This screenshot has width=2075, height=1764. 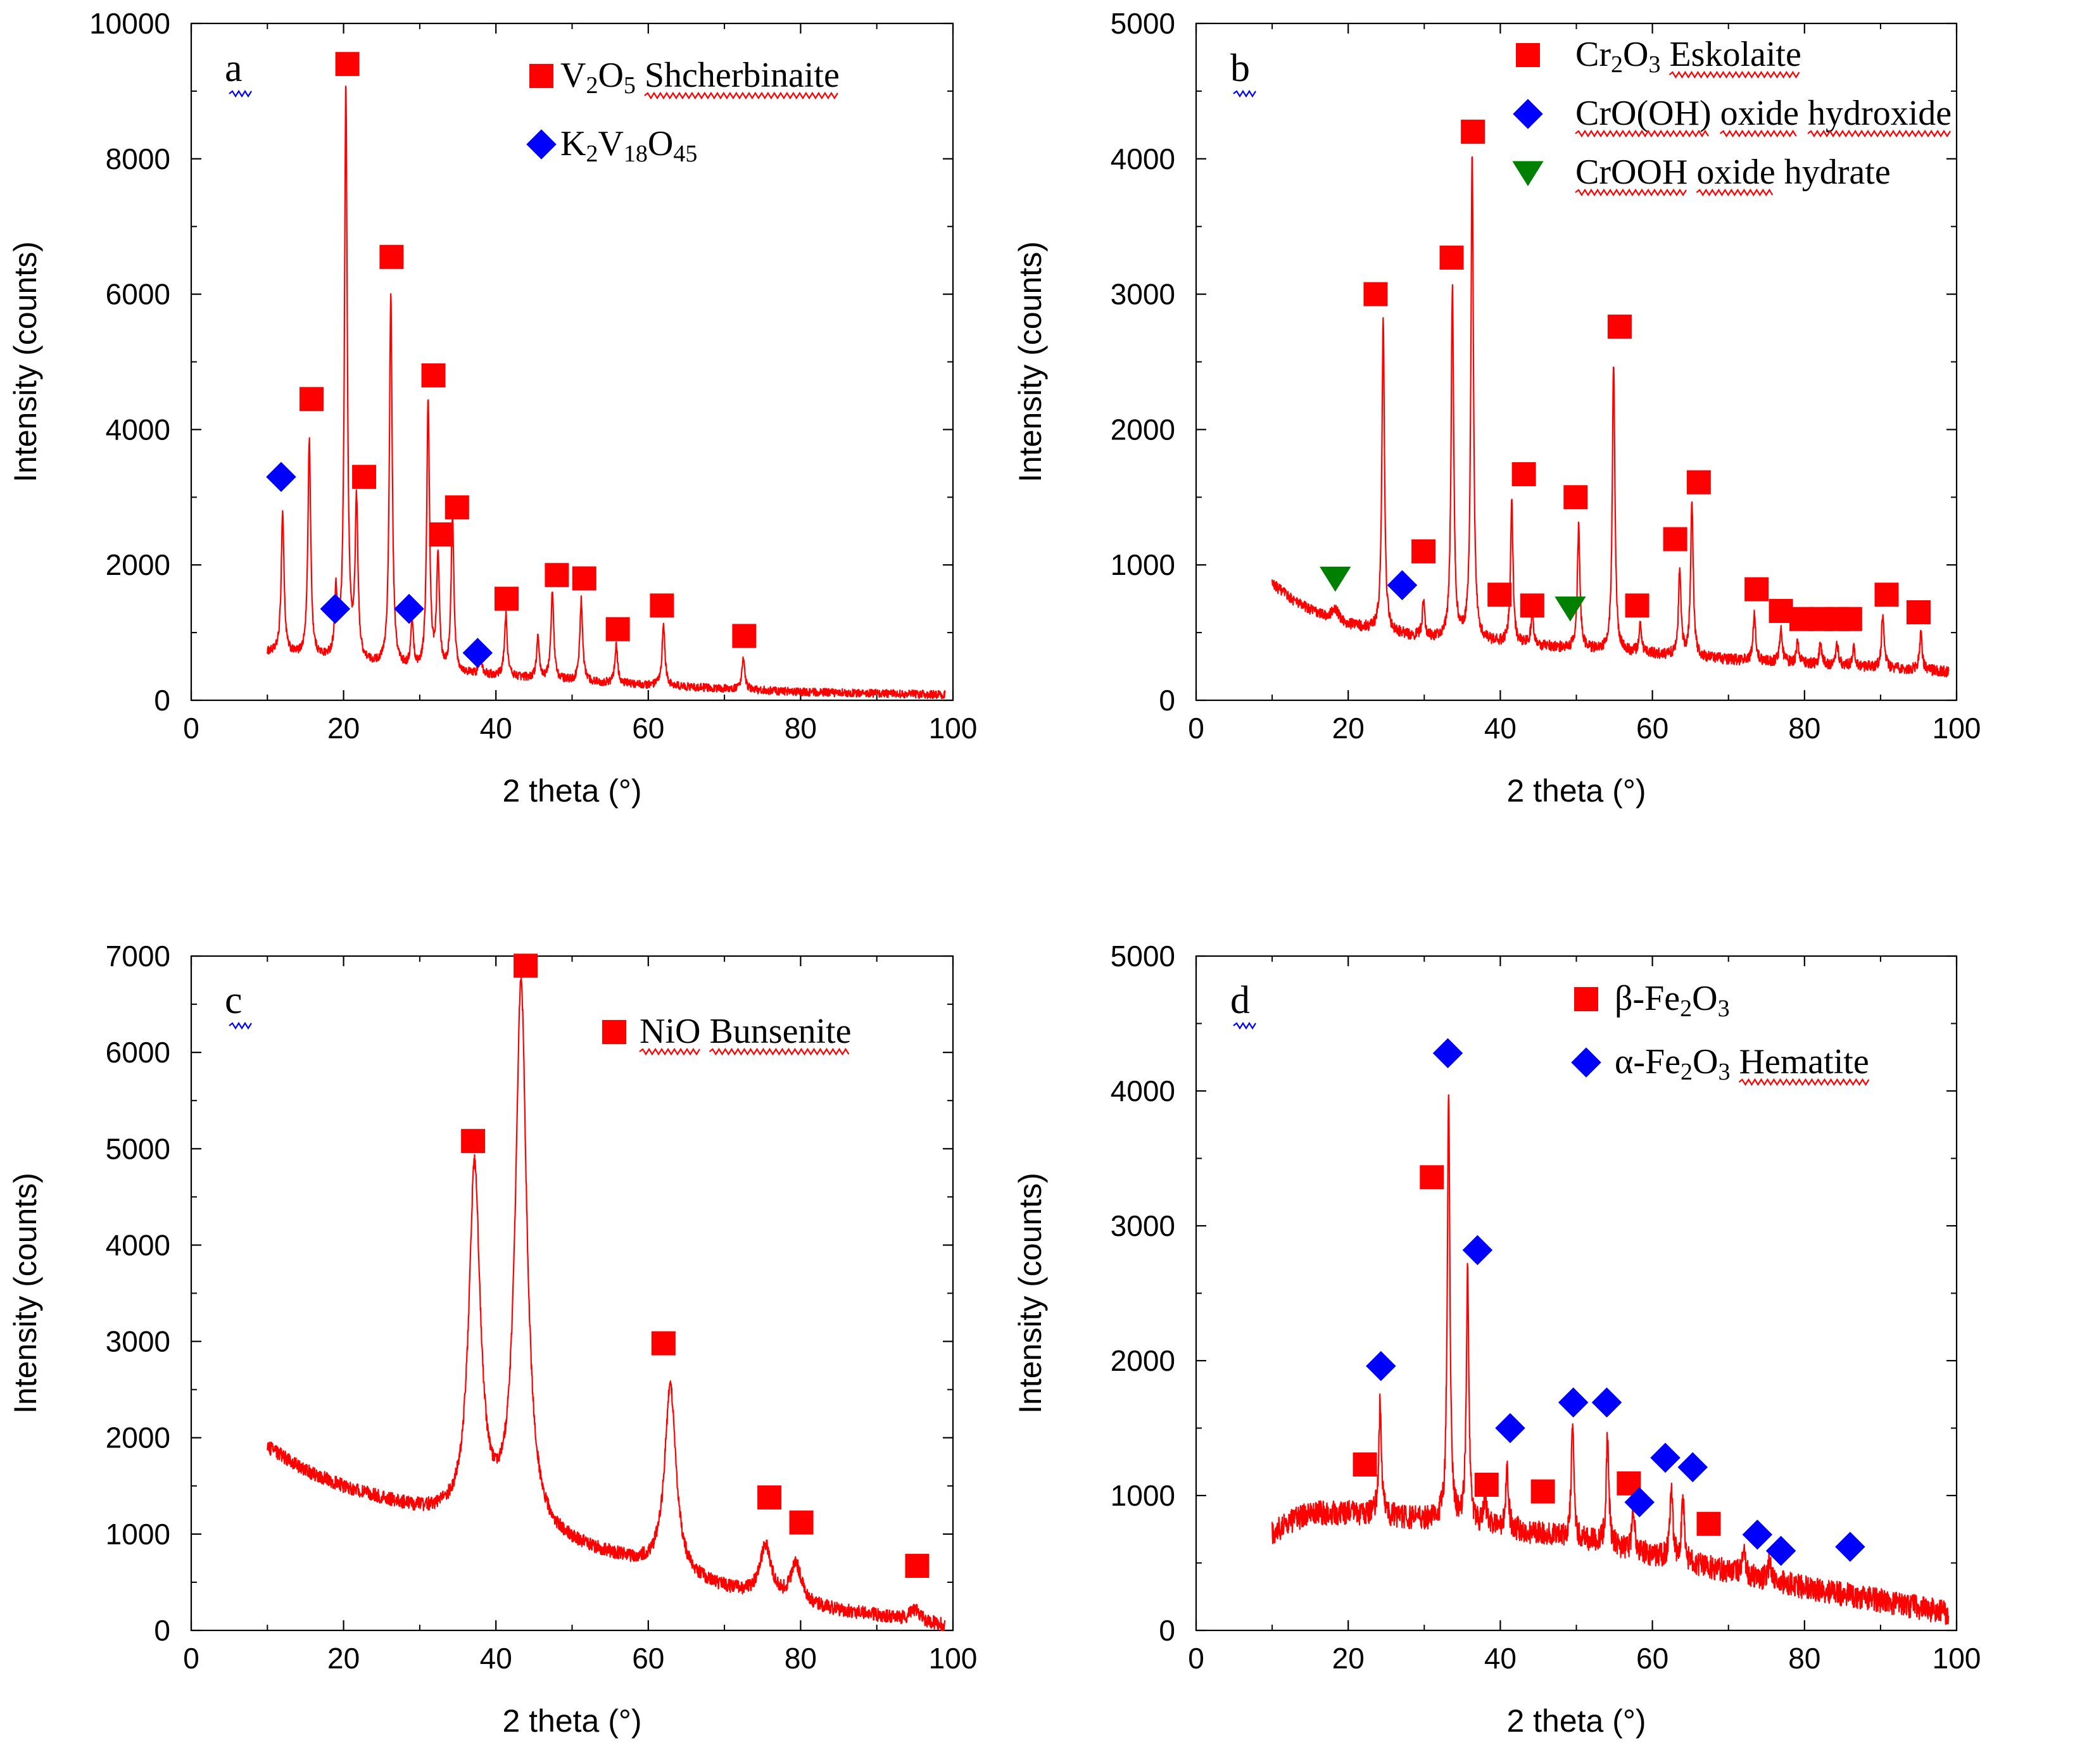 What do you see at coordinates (685, 154) in the screenshot?
I see `legend-subscript: 45` at bounding box center [685, 154].